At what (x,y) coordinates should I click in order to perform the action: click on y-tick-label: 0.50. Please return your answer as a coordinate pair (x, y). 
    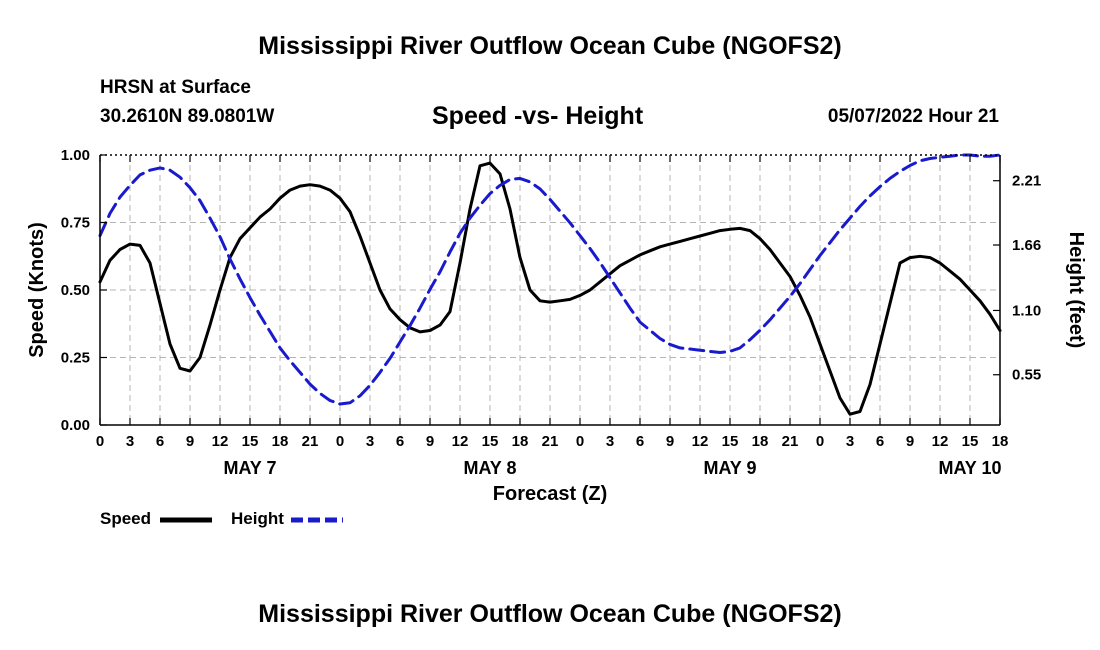
    Looking at the image, I should click on (75, 290).